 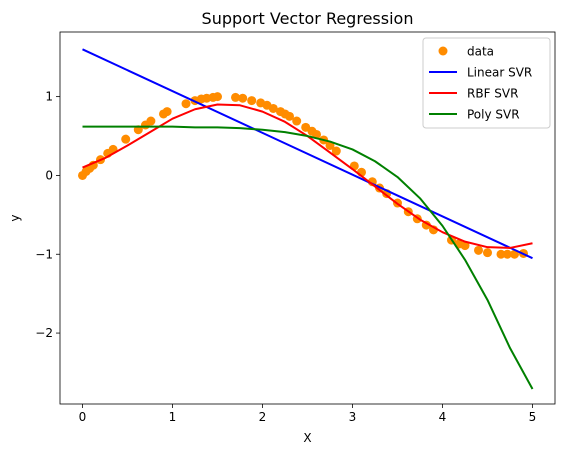 What do you see at coordinates (307, 438) in the screenshot?
I see `x-axis-label: X` at bounding box center [307, 438].